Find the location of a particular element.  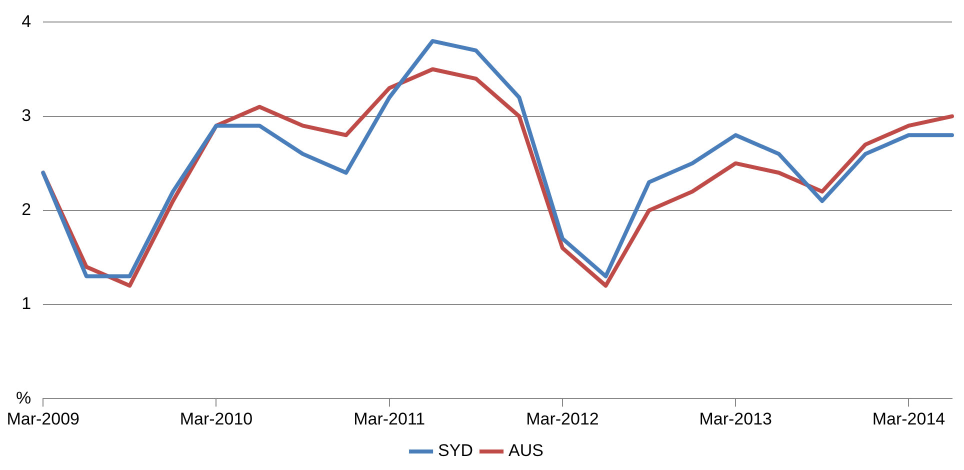

x-tick-label: Mar-2011 is located at coordinates (390, 418).